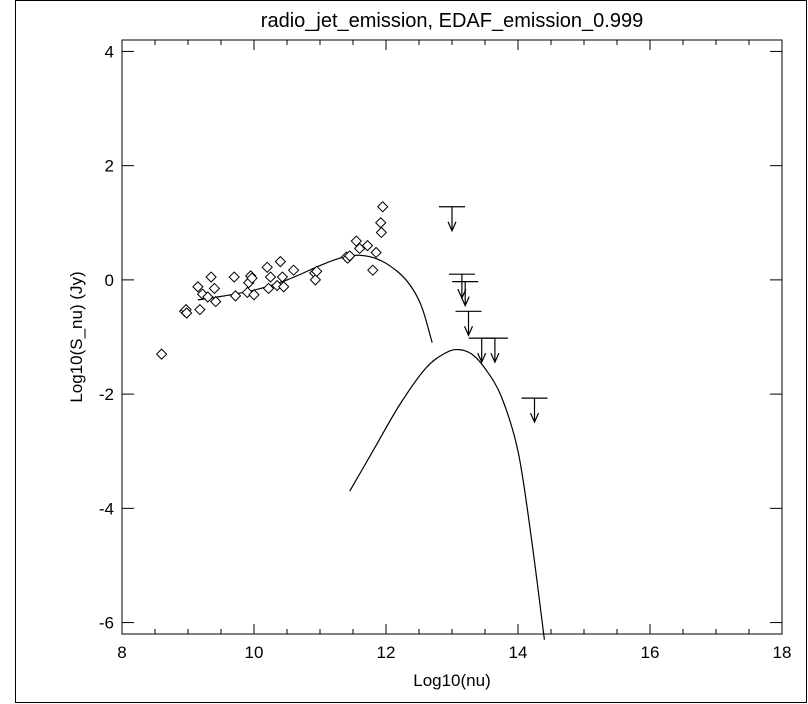 The image size is (808, 704). Describe the element at coordinates (447, 494) in the screenshot. I see `model-curve-line` at that location.